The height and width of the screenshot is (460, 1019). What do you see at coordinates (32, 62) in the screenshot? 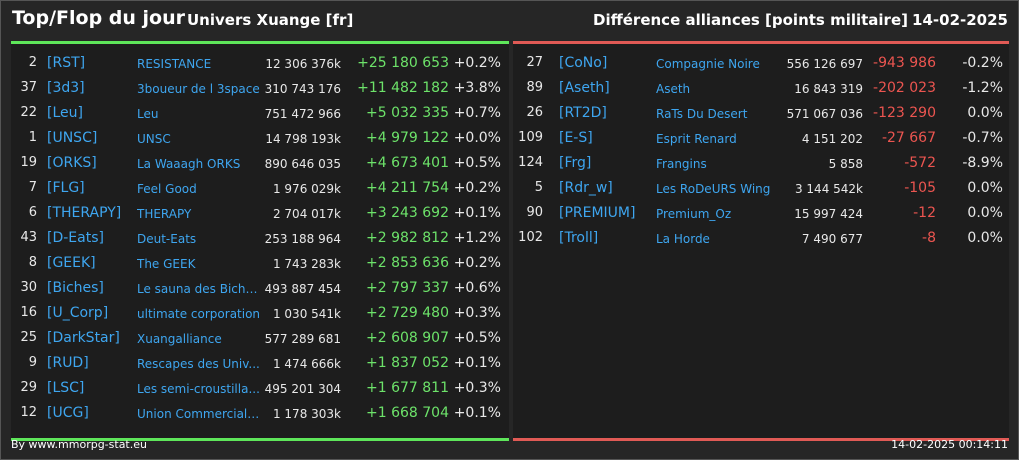
I see `alliance-rank: 2` at bounding box center [32, 62].